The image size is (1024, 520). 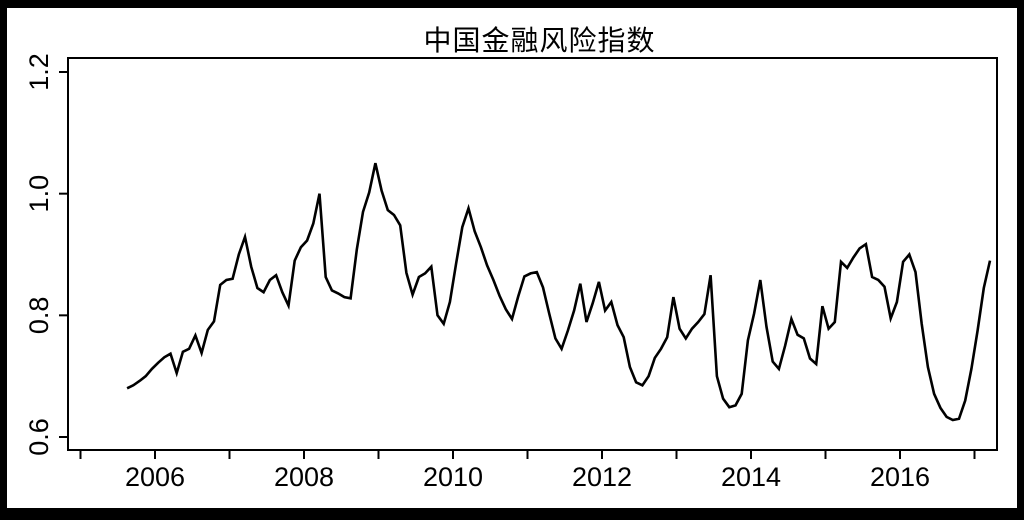 What do you see at coordinates (39, 437) in the screenshot?
I see `y-axis-label: 0.6` at bounding box center [39, 437].